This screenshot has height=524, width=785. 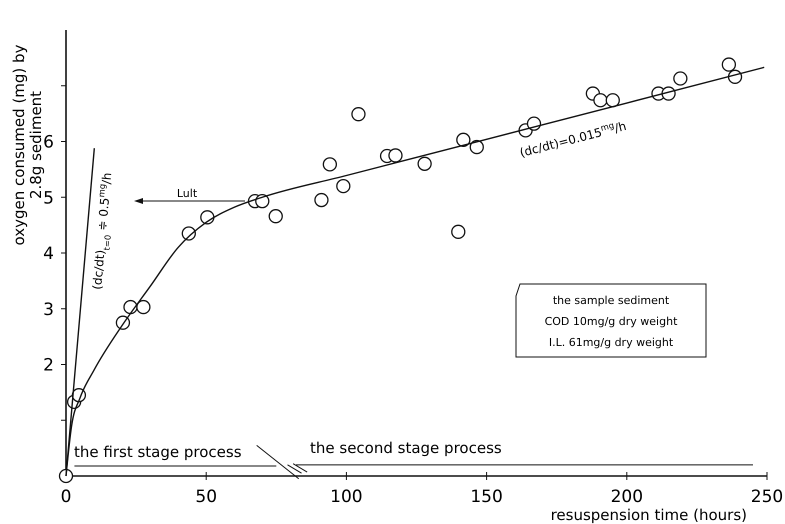 What do you see at coordinates (611, 342) in the screenshot?
I see `annotation: I.L. 61mg/g dry weight` at bounding box center [611, 342].